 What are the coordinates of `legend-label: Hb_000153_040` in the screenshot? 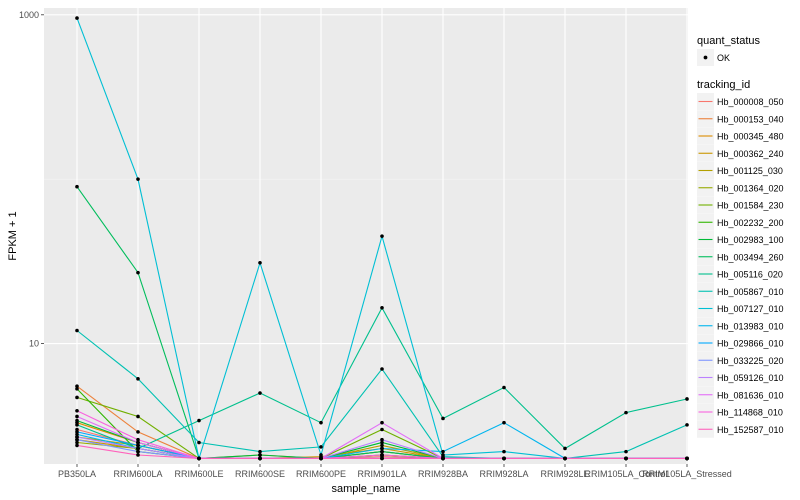 It's located at (750, 119).